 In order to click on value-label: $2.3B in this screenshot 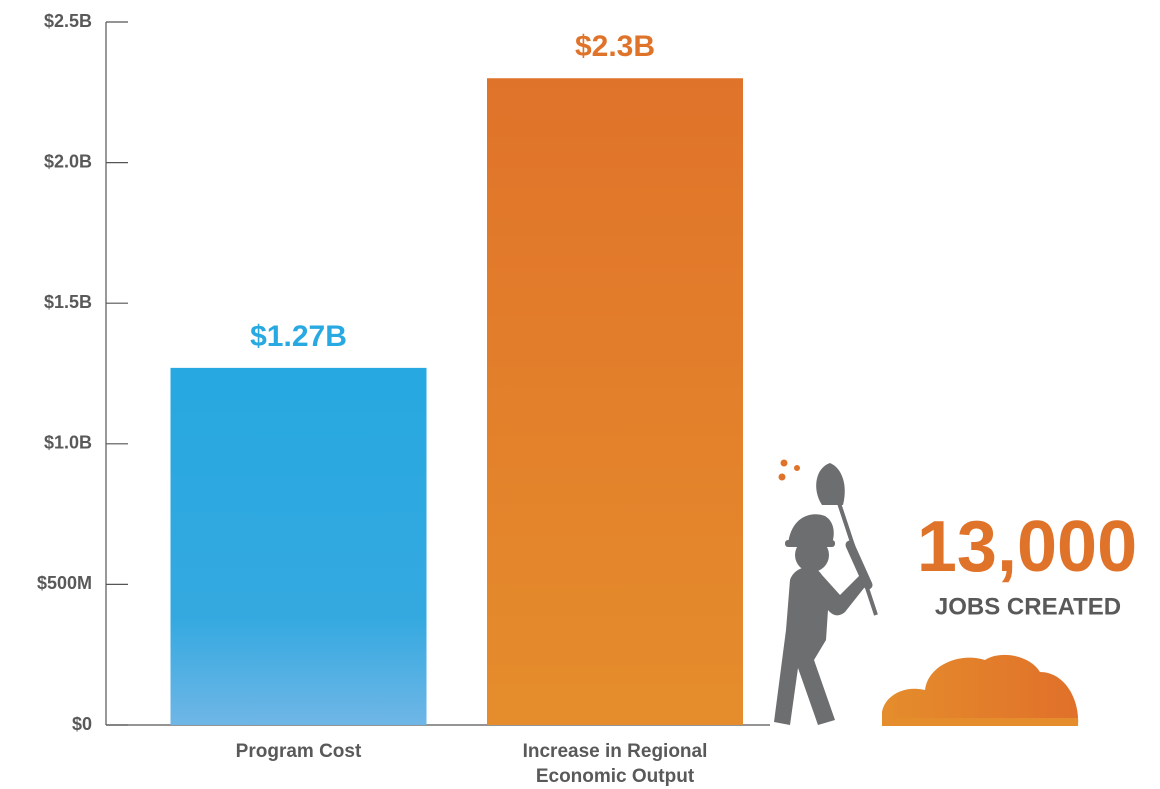, I will do `click(615, 46)`.